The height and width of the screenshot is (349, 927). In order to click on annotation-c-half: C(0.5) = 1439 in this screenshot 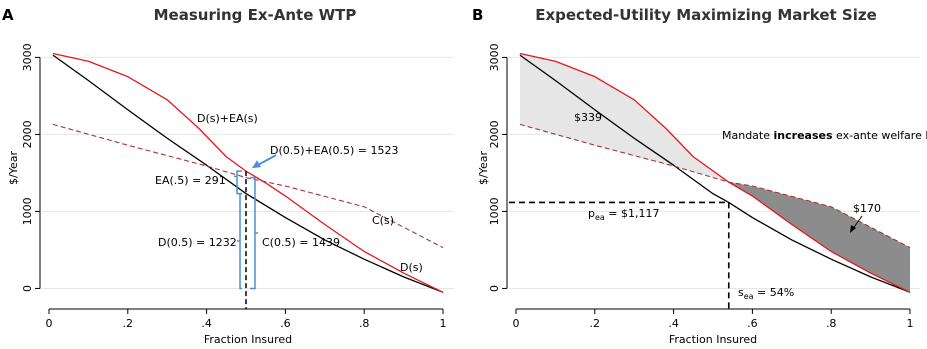, I will do `click(301, 242)`.